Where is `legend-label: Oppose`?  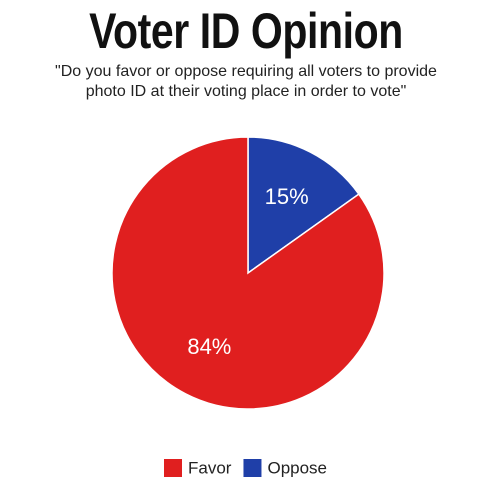
legend-label: Oppose is located at coordinates (297, 467).